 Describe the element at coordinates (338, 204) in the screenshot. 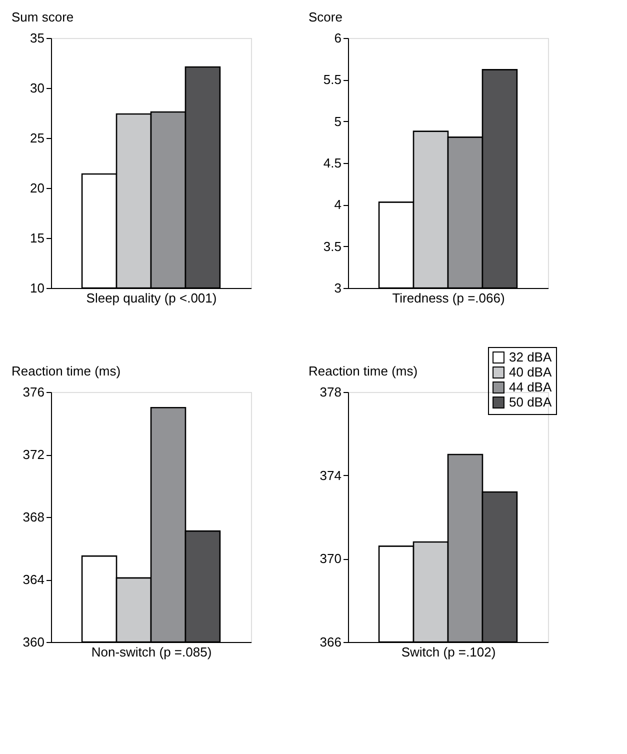

I see `y-tick-label: 4` at that location.